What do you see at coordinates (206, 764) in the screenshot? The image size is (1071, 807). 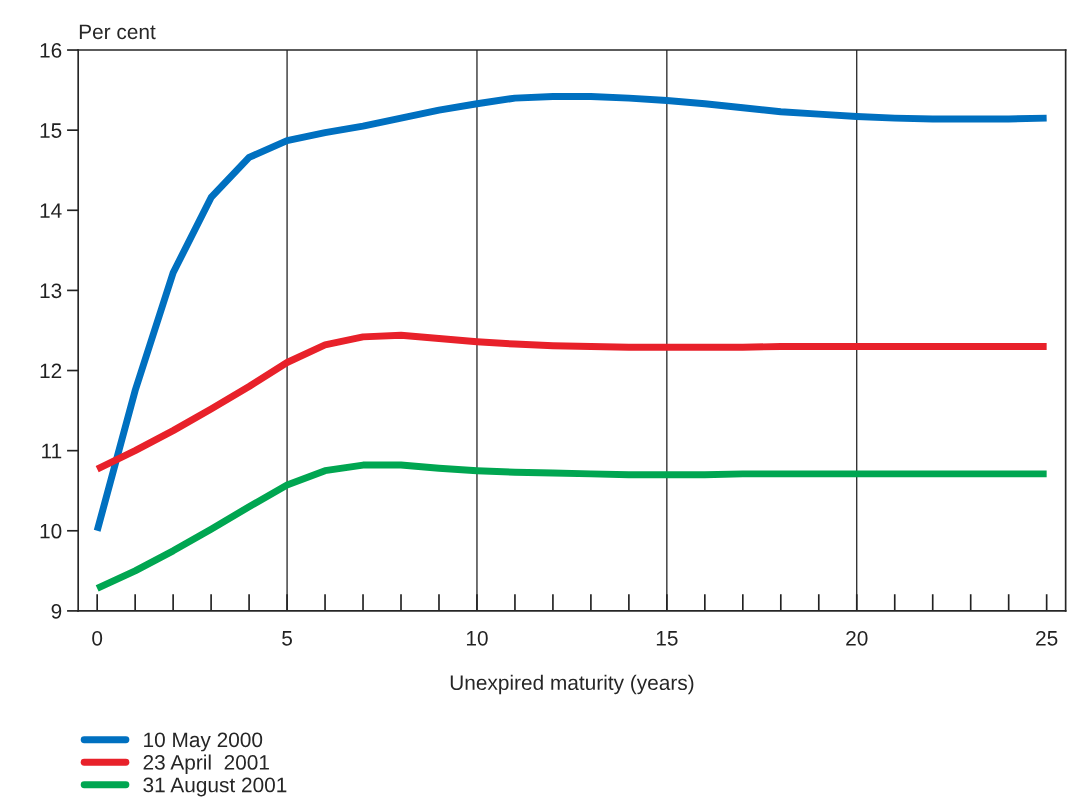 I see `legend-label: 23 April 2001` at bounding box center [206, 764].